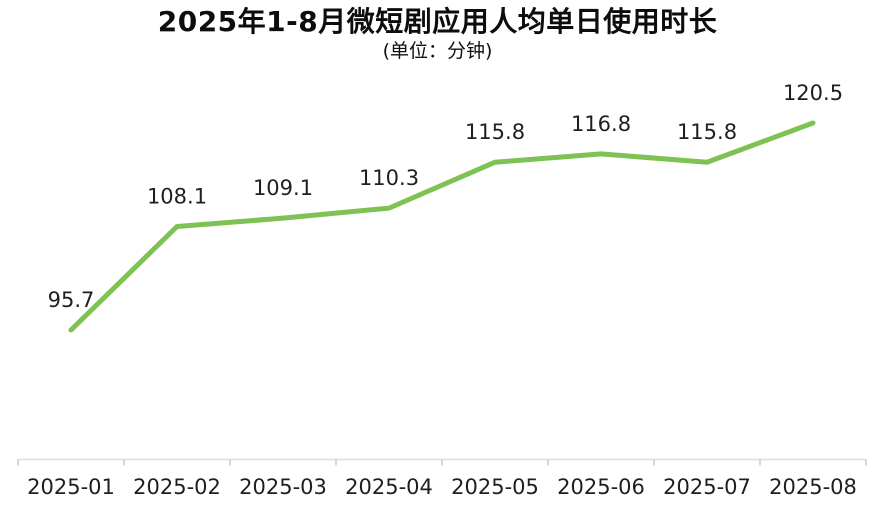 This screenshot has width=875, height=505. I want to click on chart-title: 2025年1-8月微短剧应用人均单日使用时长, so click(437, 21).